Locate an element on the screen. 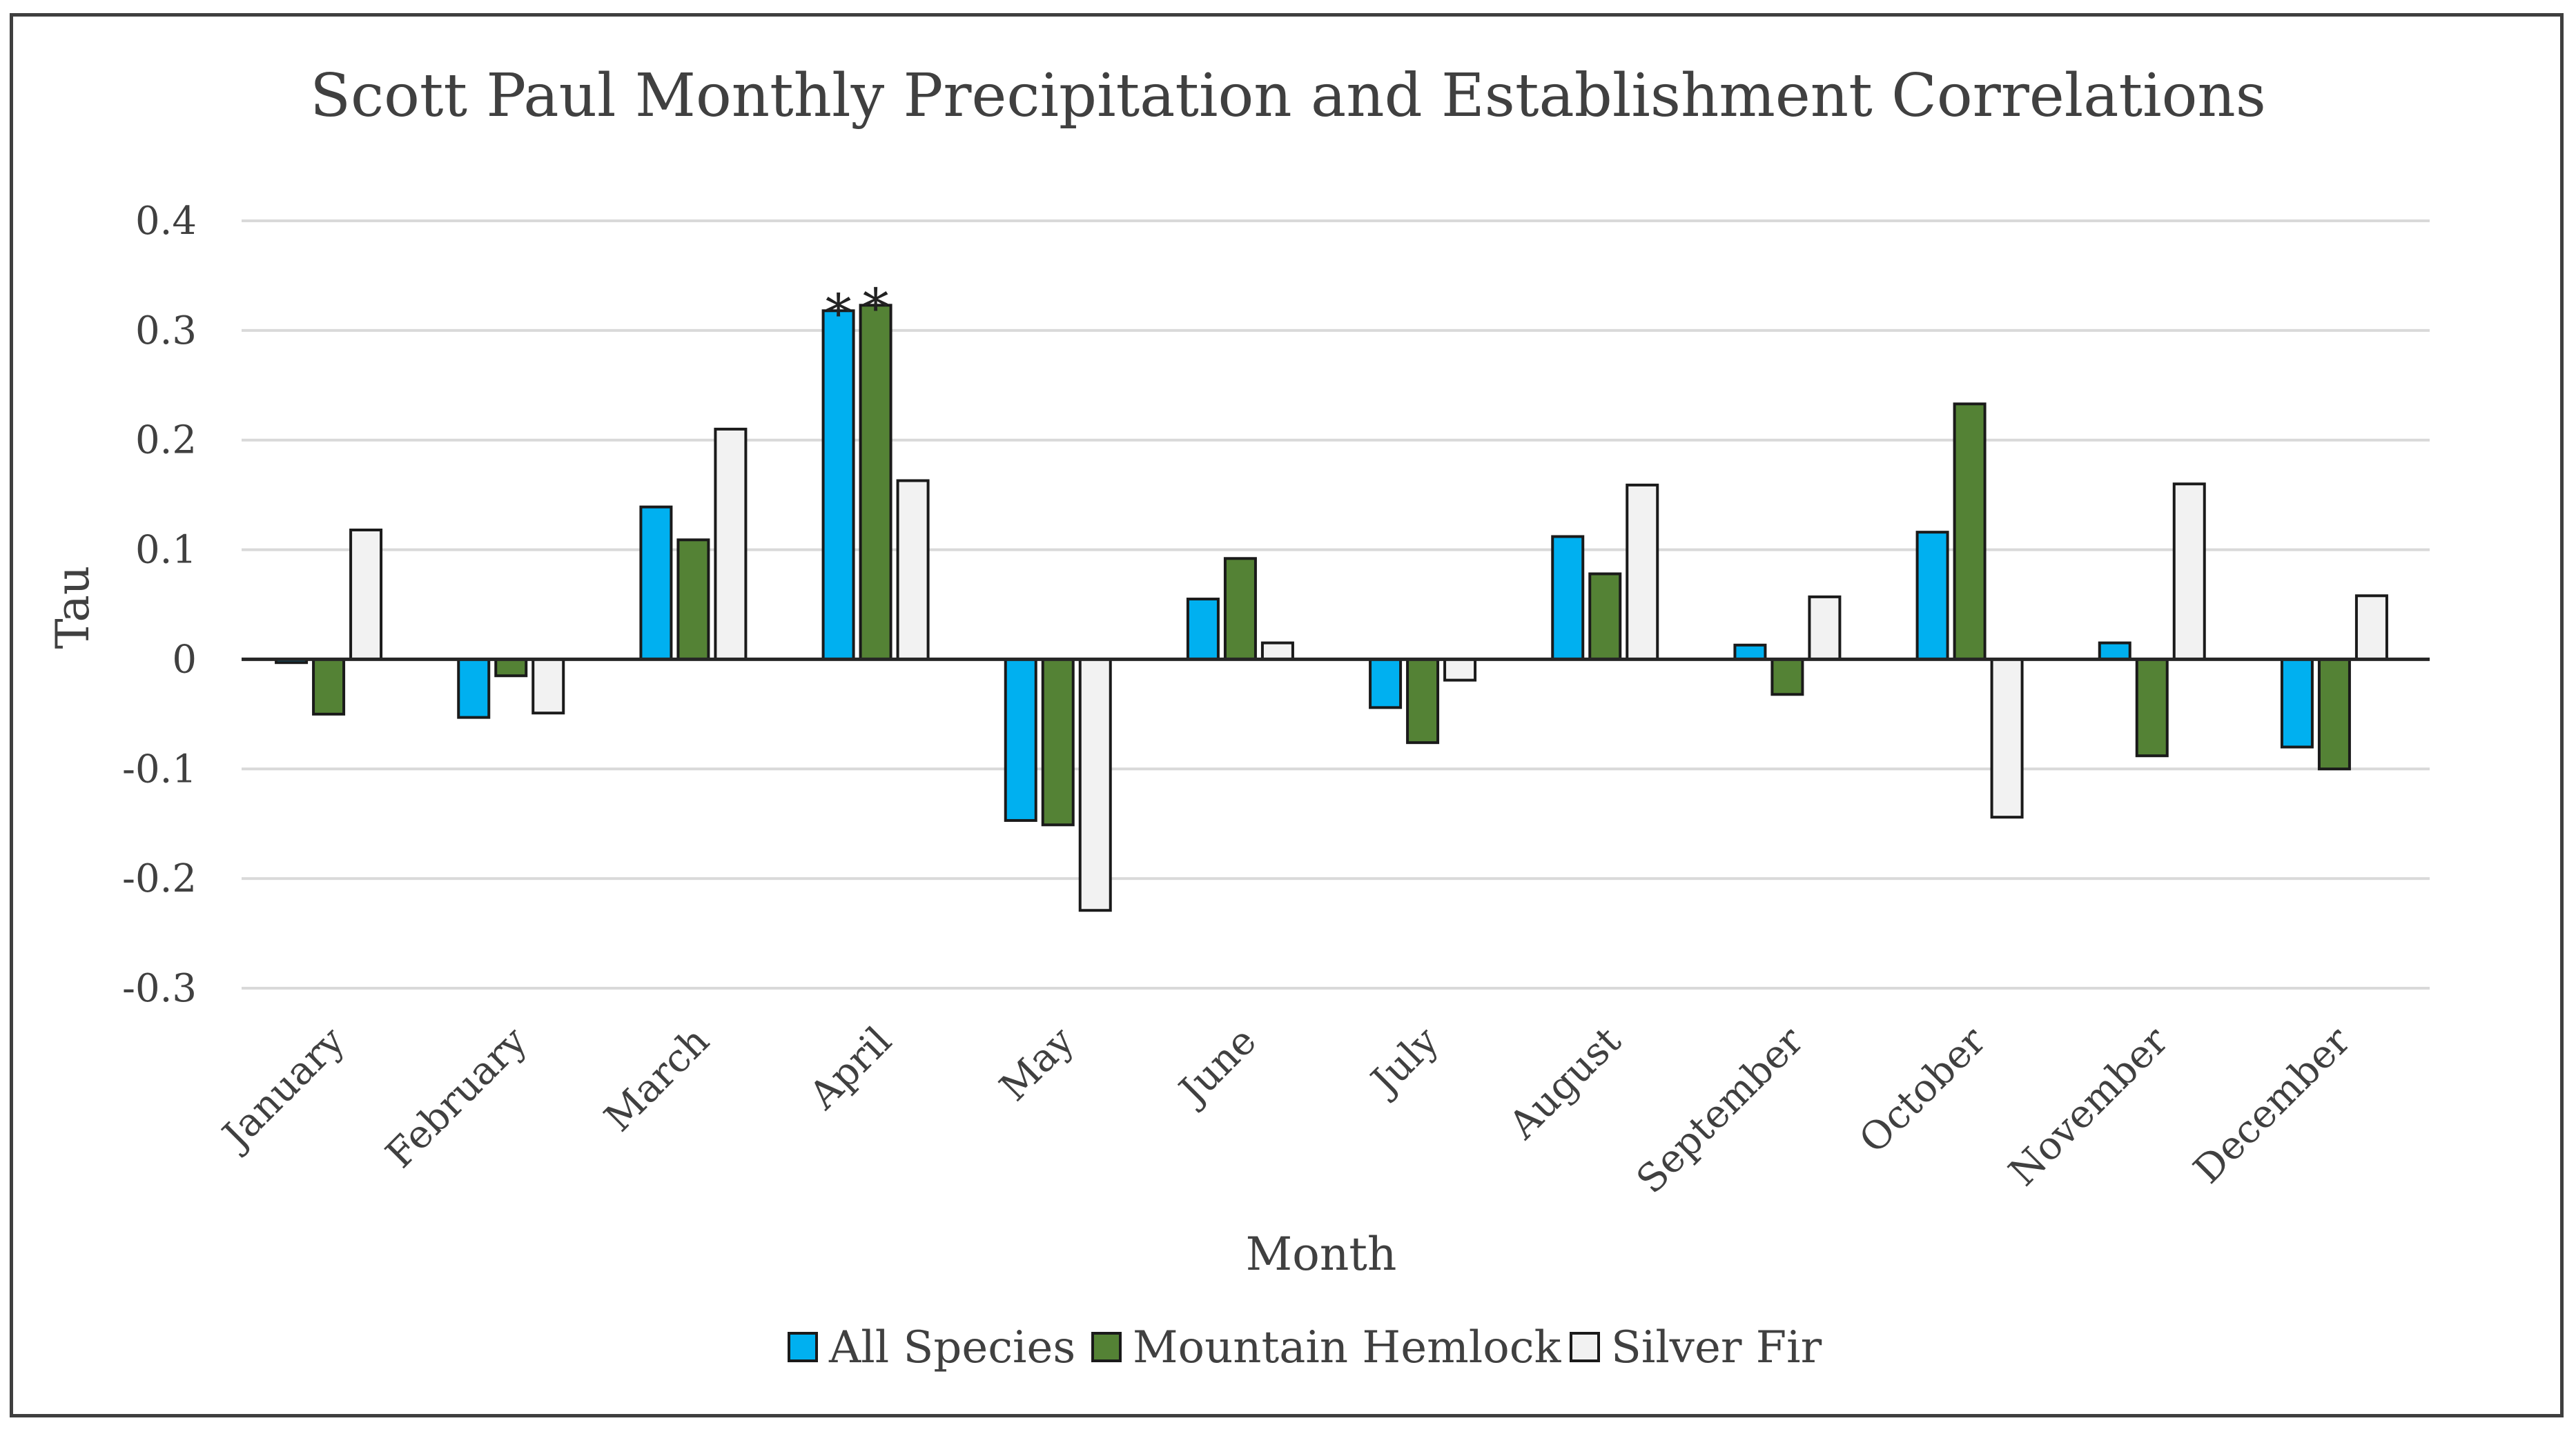  x-tick-label: October is located at coordinates (1922, 1090).